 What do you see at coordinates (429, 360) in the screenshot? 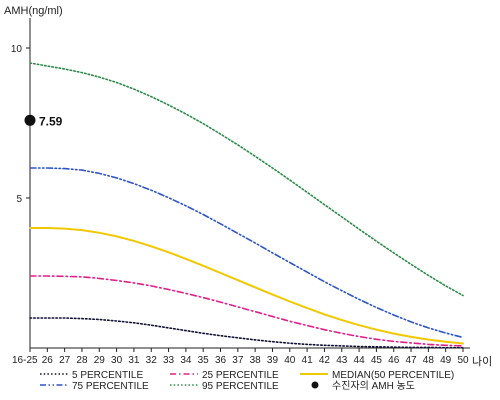
I see `x-tick-label: 48` at bounding box center [429, 360].